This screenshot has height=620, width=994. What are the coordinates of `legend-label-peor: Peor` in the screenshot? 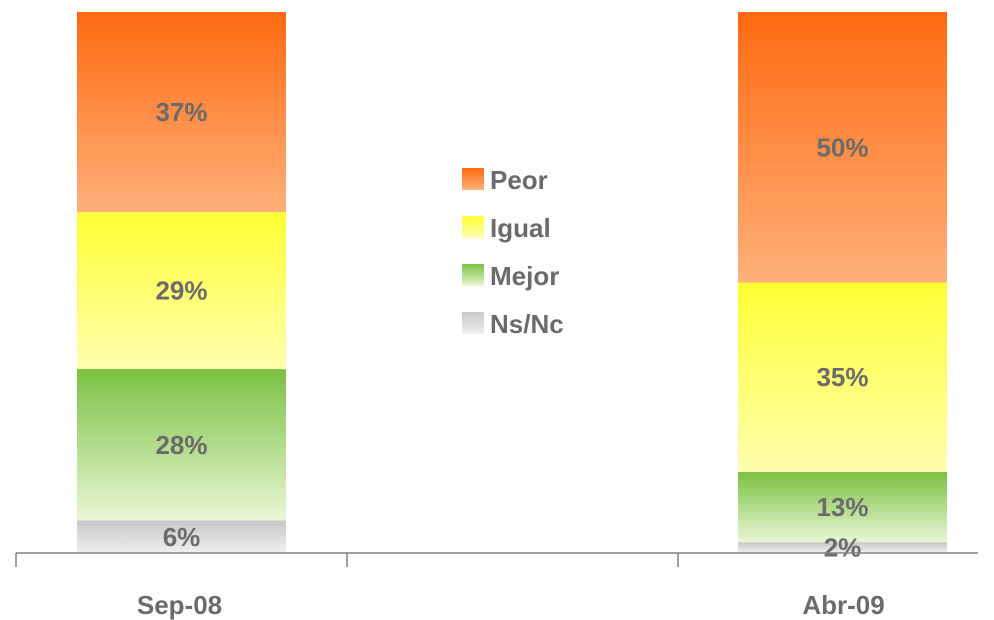 It's located at (519, 180).